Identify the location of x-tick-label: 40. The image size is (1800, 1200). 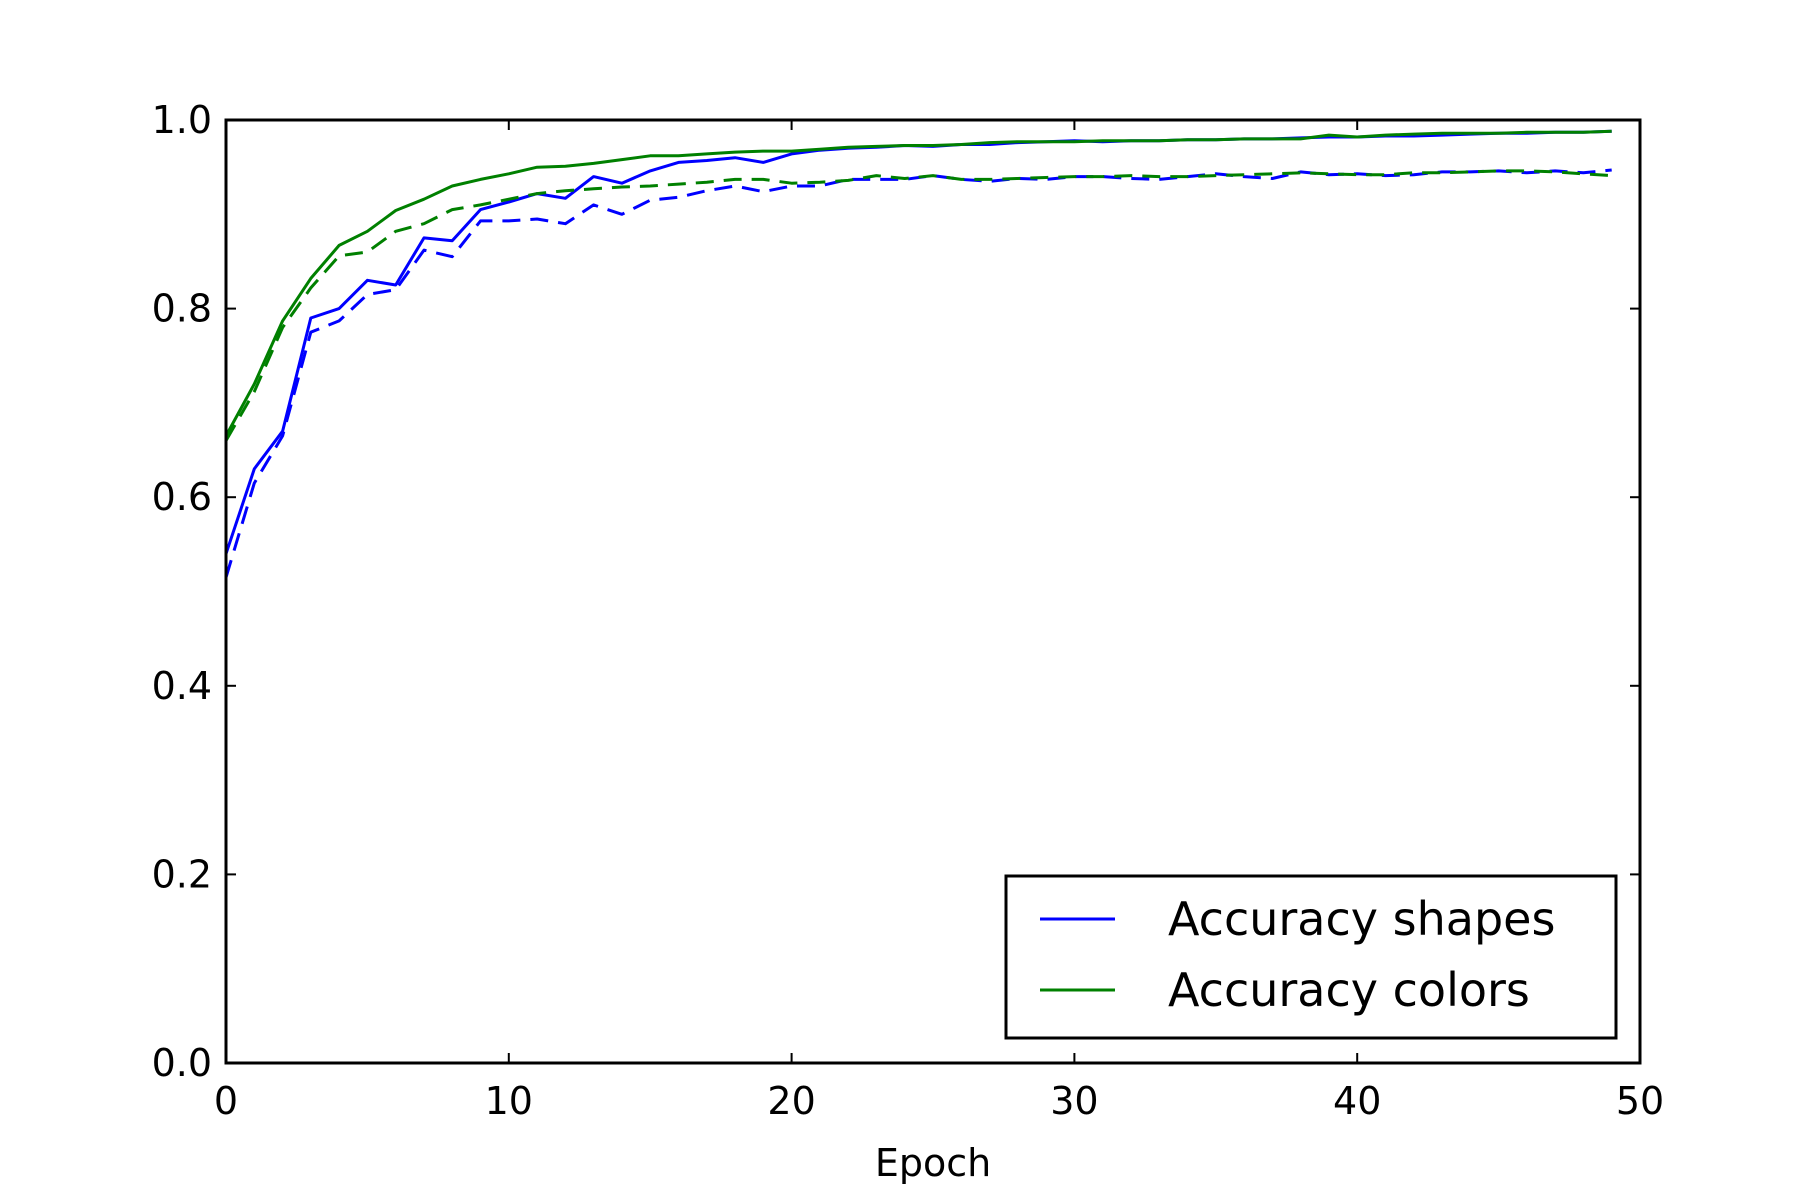
(1357, 1101).